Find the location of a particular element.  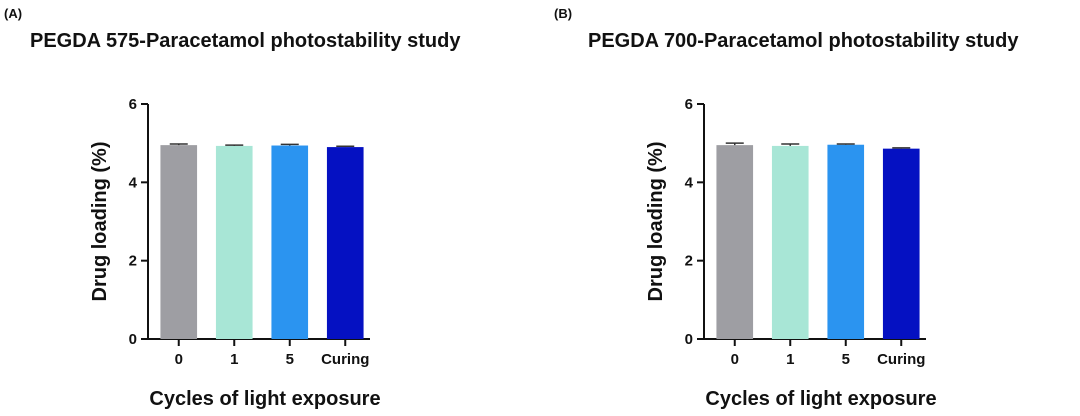

panel-label: (A) is located at coordinates (13, 13).